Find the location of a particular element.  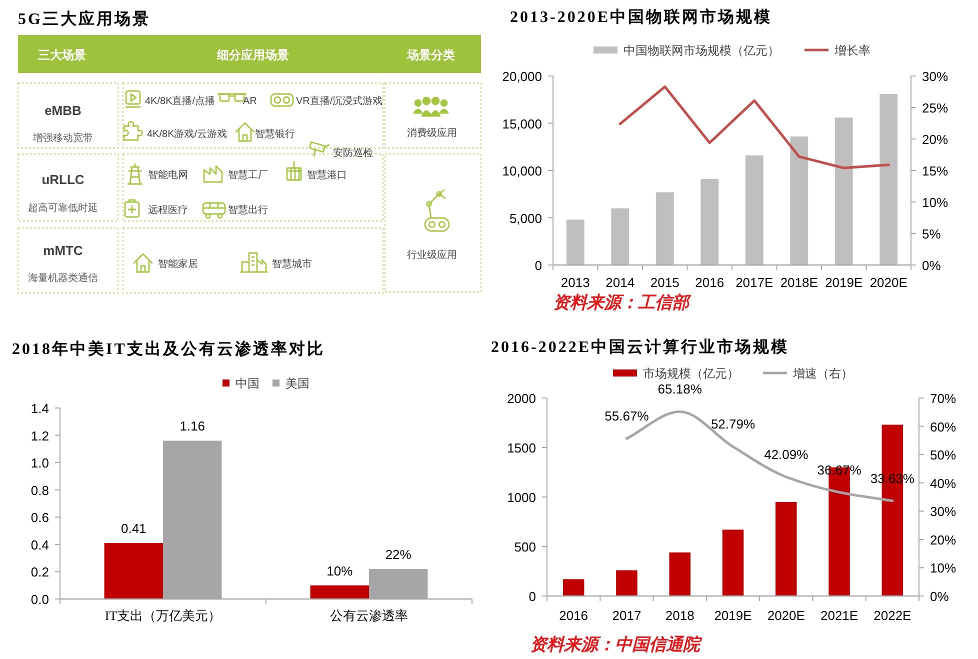

y-tick-label: 10,000 is located at coordinates (522, 171).